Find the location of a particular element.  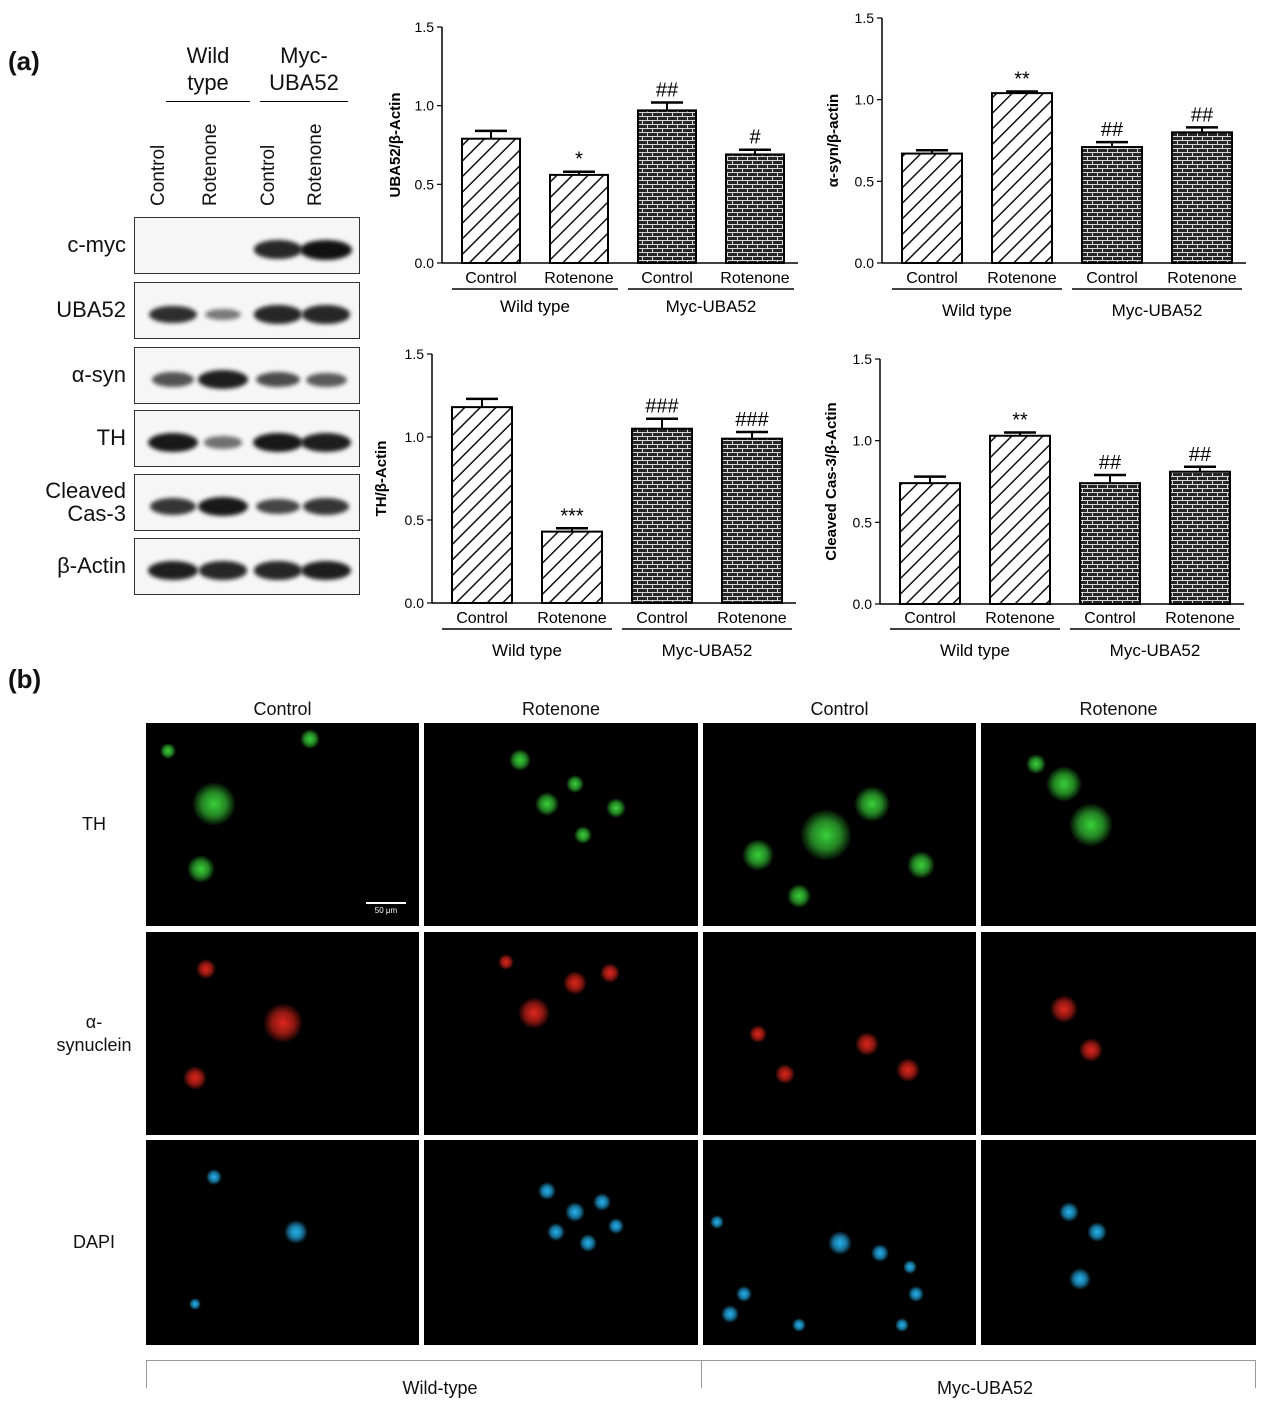

significance-label: # is located at coordinates (755, 138).